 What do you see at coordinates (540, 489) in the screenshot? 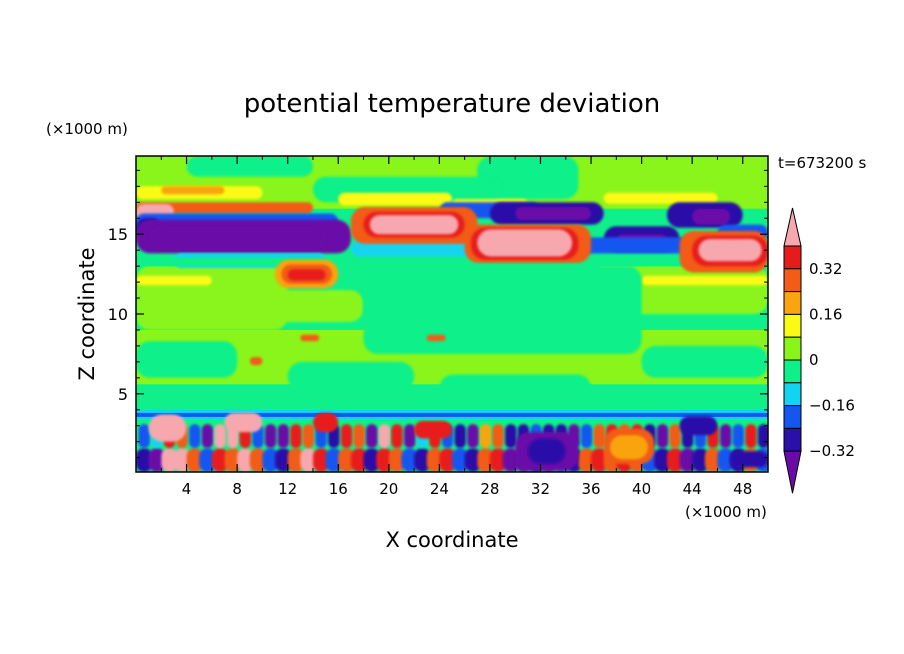
I see `x-tick-label: 32` at bounding box center [540, 489].